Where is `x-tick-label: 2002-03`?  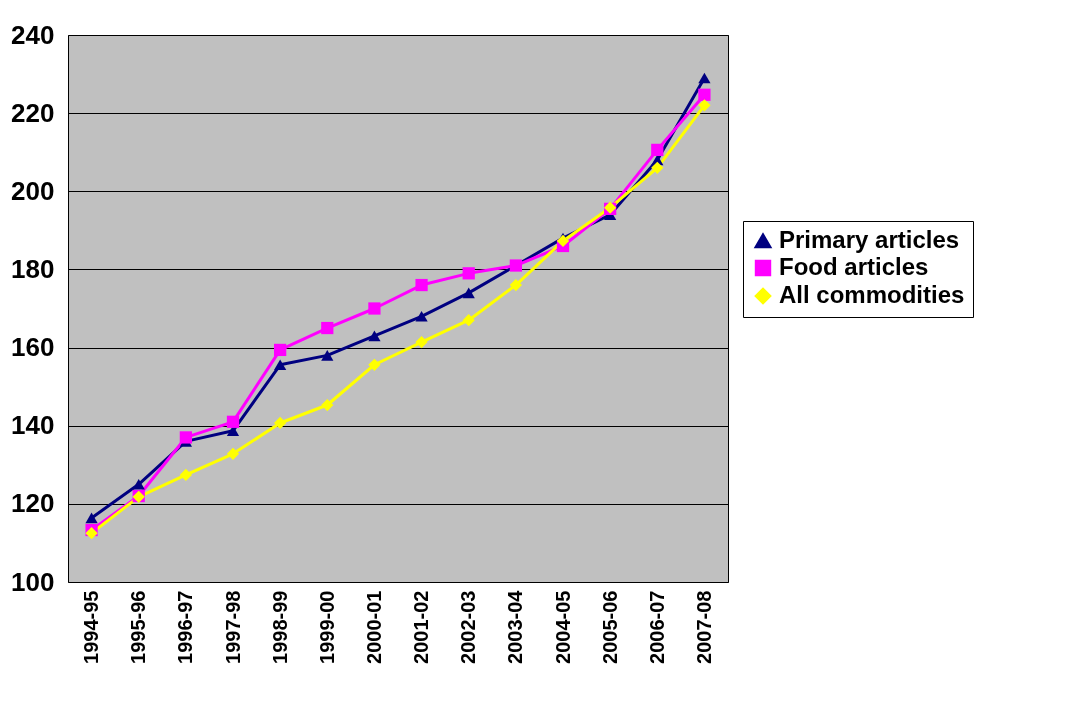
x-tick-label: 2002-03 is located at coordinates (468, 627).